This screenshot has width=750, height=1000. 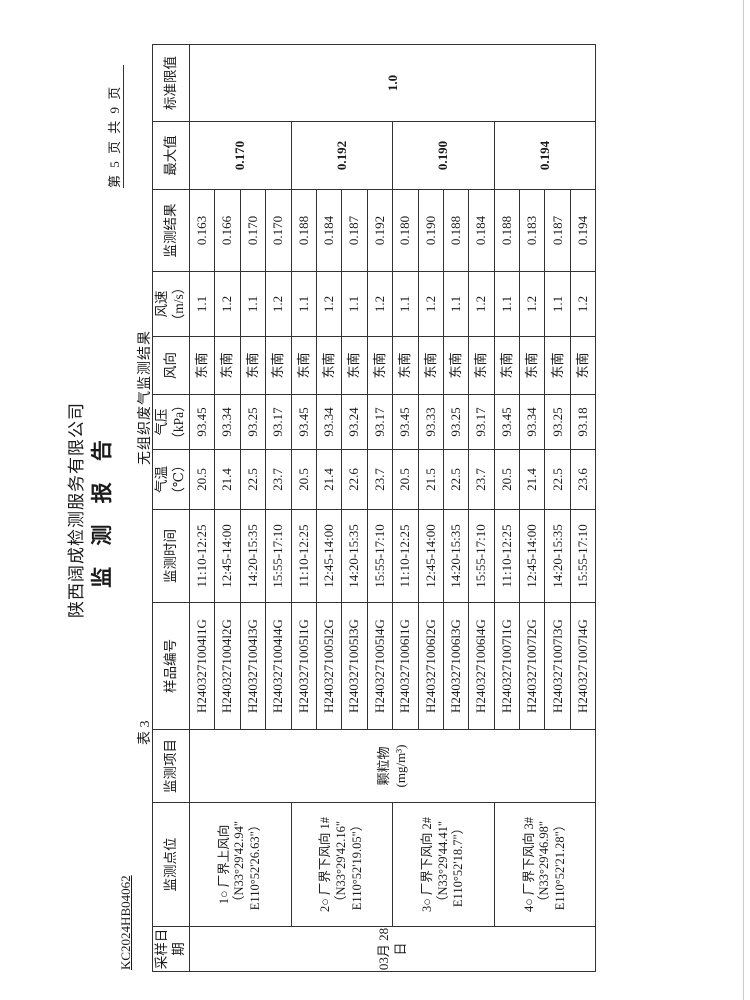 What do you see at coordinates (532, 666) in the screenshot?
I see `sample-id: H2403271007l2G` at bounding box center [532, 666].